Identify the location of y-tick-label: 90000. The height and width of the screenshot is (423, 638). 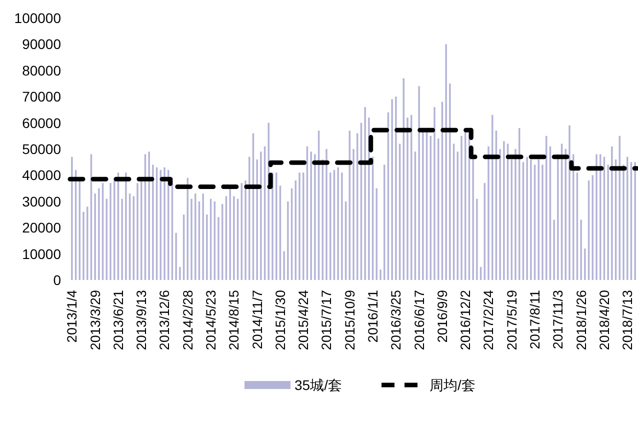
(42, 44).